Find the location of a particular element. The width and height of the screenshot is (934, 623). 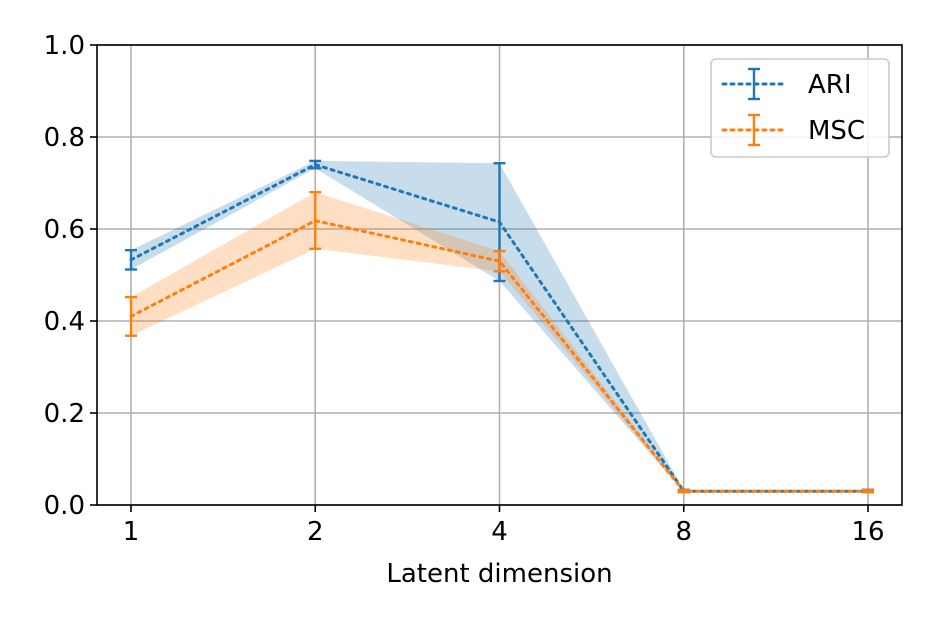

legend-label: MSC is located at coordinates (836, 131).